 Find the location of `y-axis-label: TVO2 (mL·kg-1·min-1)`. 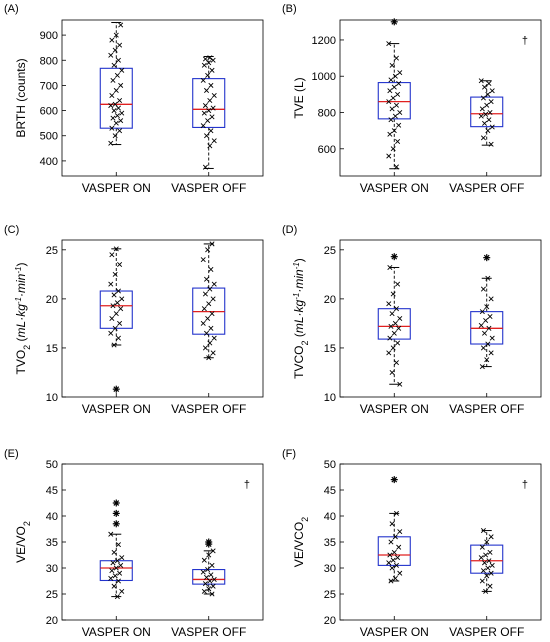

y-axis-label: TVO2 (mL·kg-1·min-1) is located at coordinates (23, 319).